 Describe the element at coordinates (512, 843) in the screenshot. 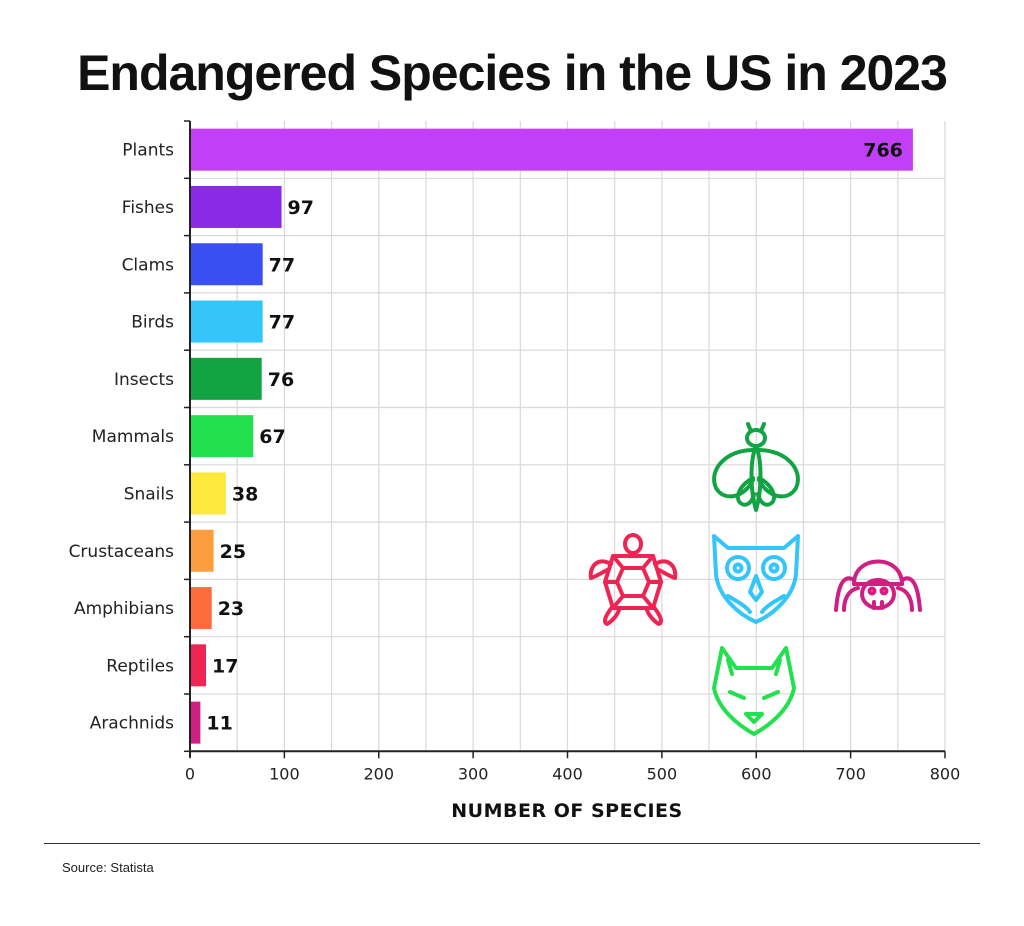

I see `footer-divider` at that location.